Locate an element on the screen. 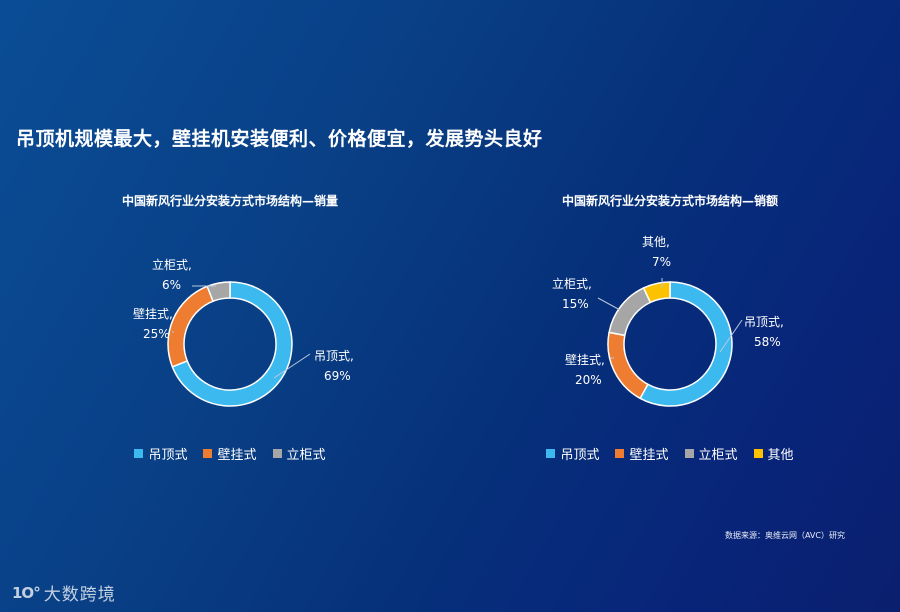 The height and width of the screenshot is (612, 900). page-headline: 吊顶机规模最大，壁挂机安装便利、价格便宜，发展势头良好 is located at coordinates (279, 139).